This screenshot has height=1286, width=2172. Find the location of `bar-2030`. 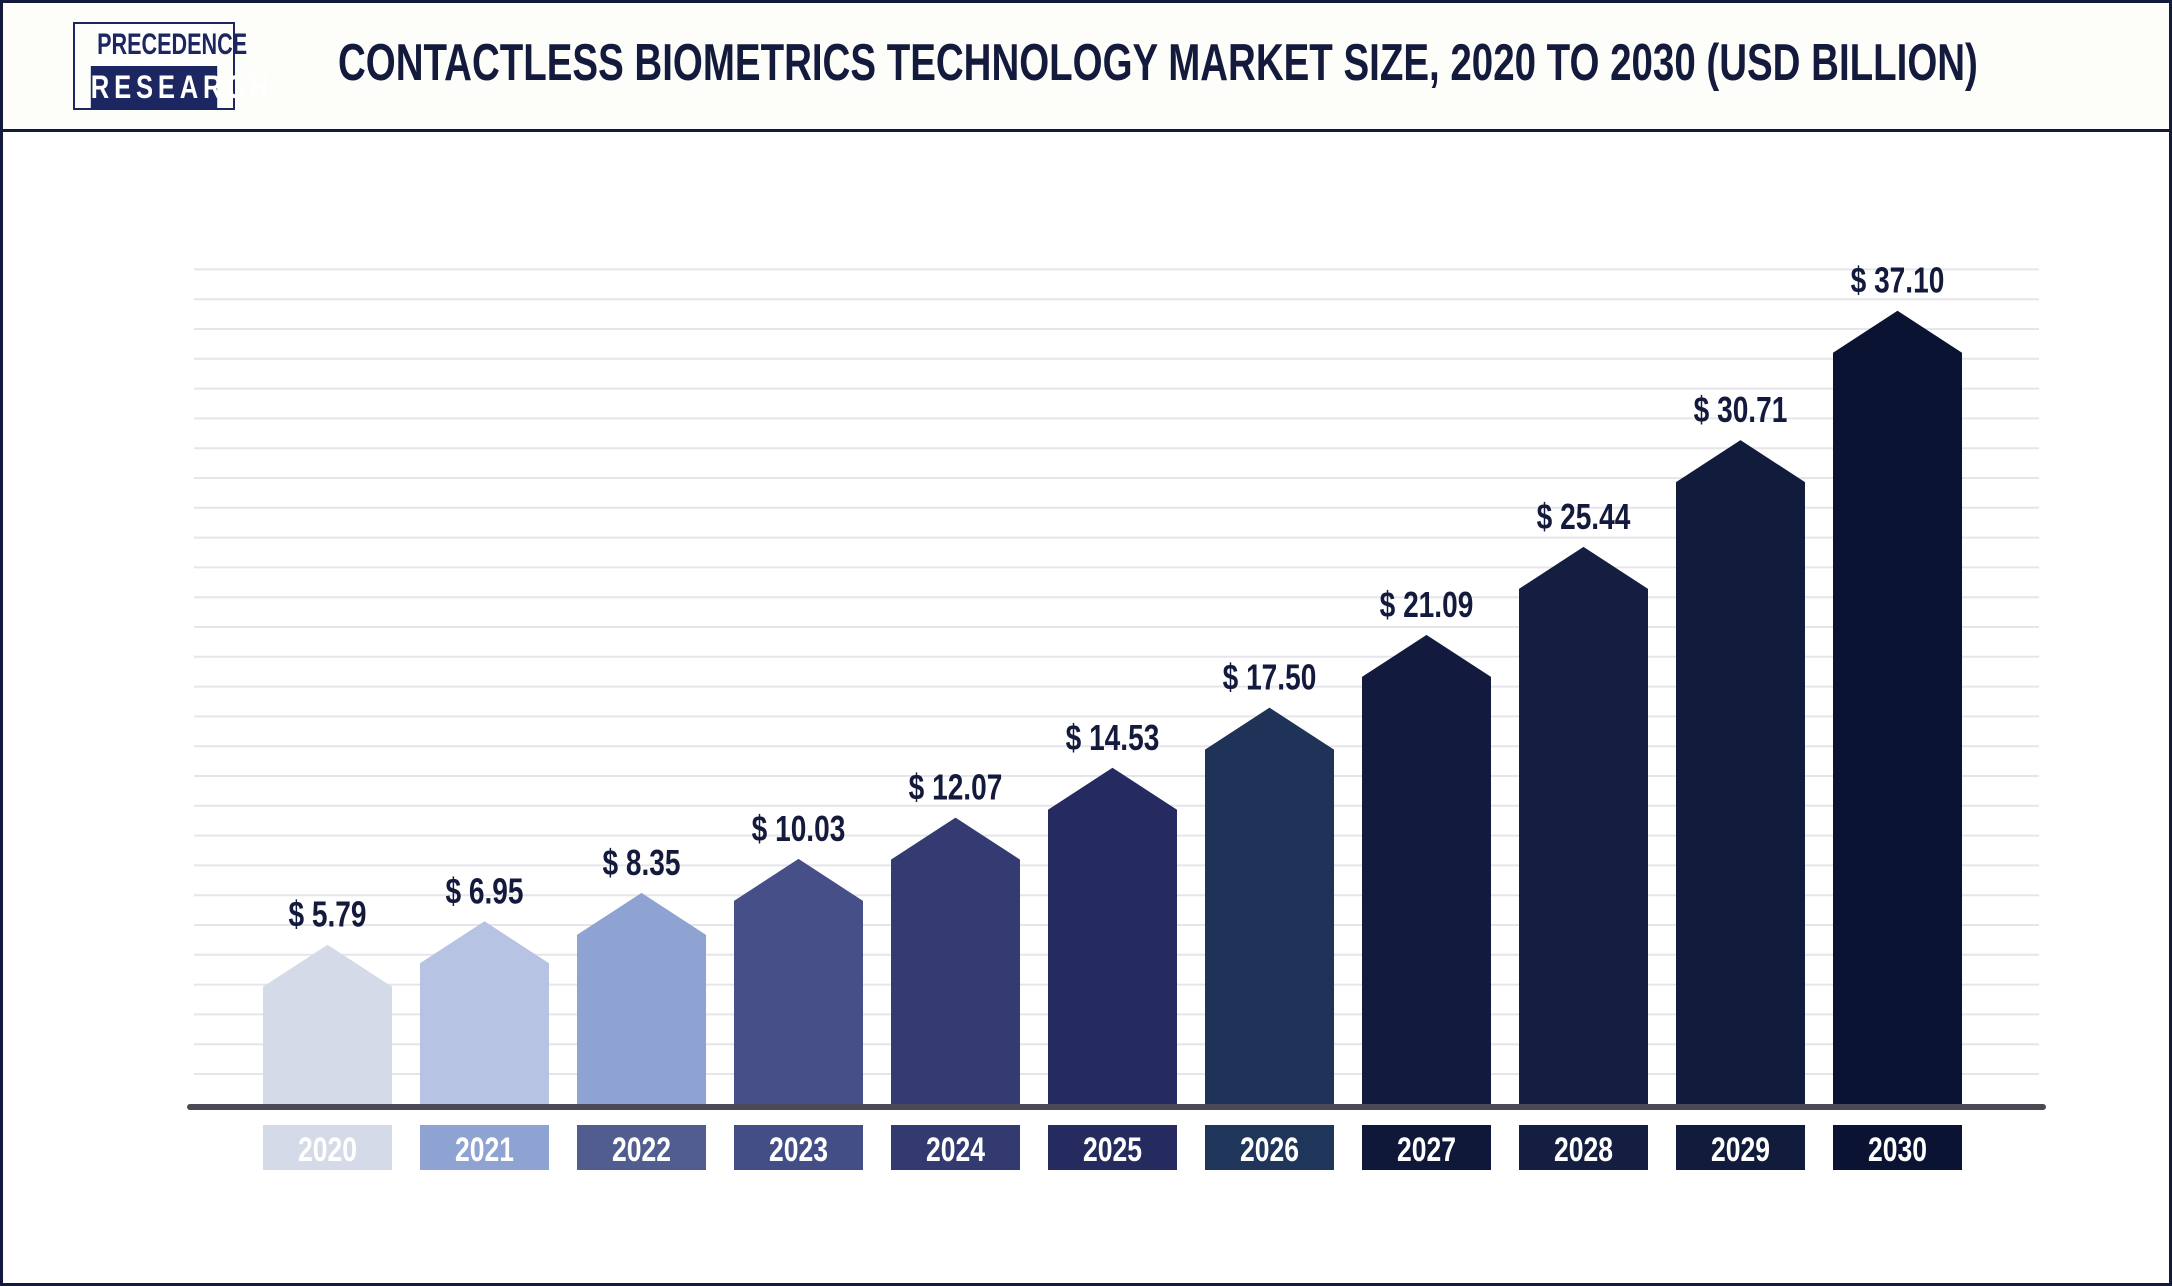

bar-2030 is located at coordinates (1897, 707).